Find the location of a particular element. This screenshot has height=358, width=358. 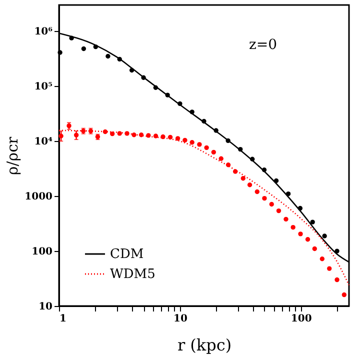

x-tick-label: 10 is located at coordinates (180, 319).